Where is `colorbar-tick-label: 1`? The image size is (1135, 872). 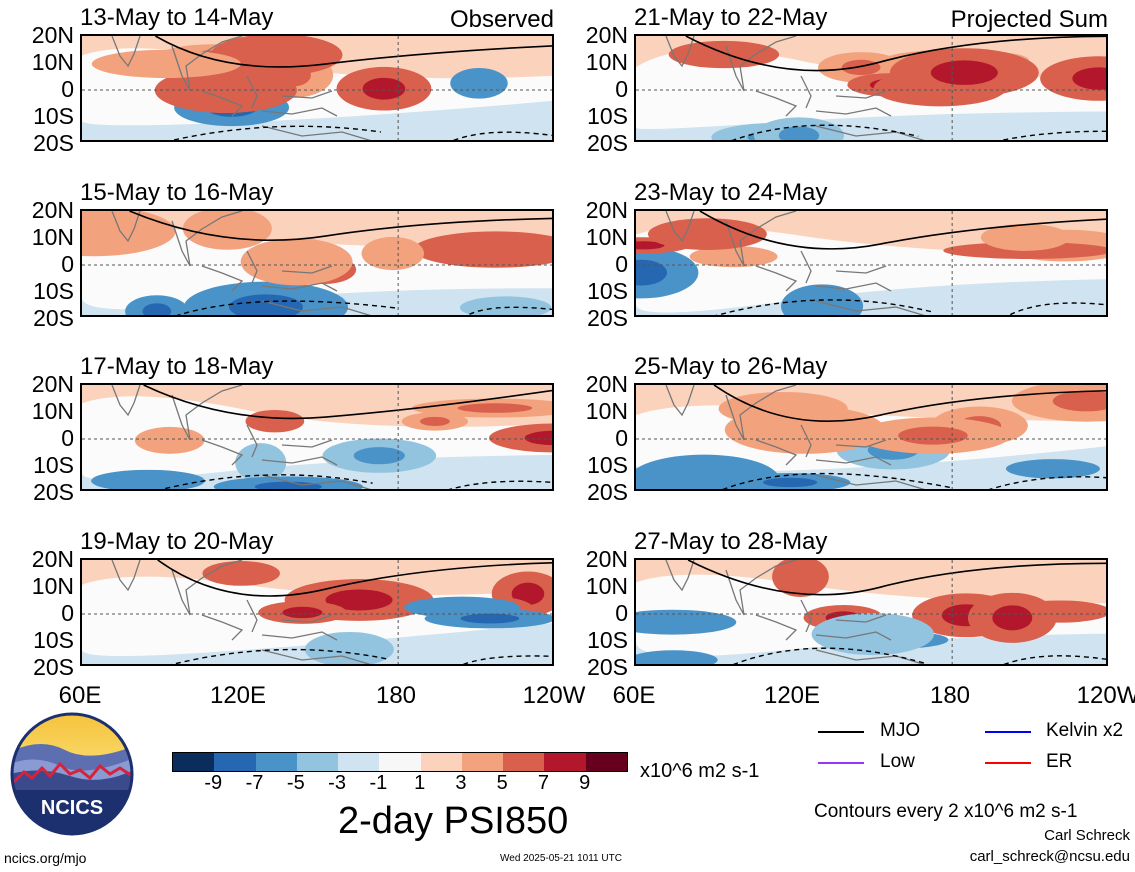
colorbar-tick-label: 1 is located at coordinates (420, 783).